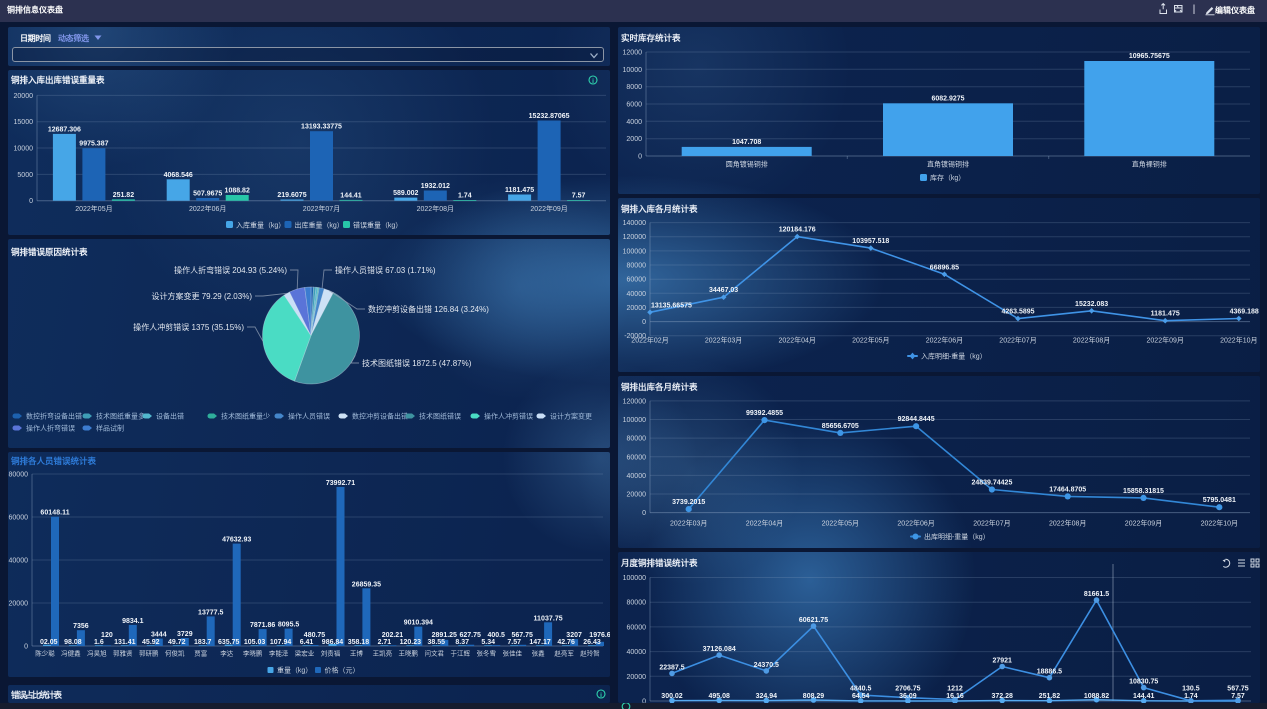 The width and height of the screenshot is (1267, 709). What do you see at coordinates (383, 652) in the screenshot?
I see `svg-text: 王凯亮` at bounding box center [383, 652].